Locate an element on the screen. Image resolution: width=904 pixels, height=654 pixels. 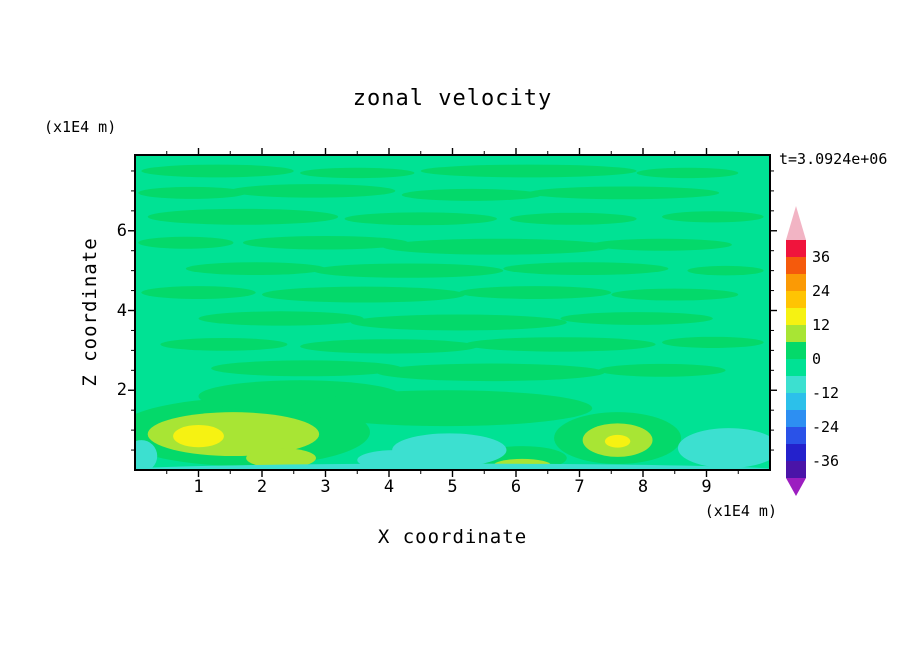
x-tick-label: 2 is located at coordinates (262, 487).